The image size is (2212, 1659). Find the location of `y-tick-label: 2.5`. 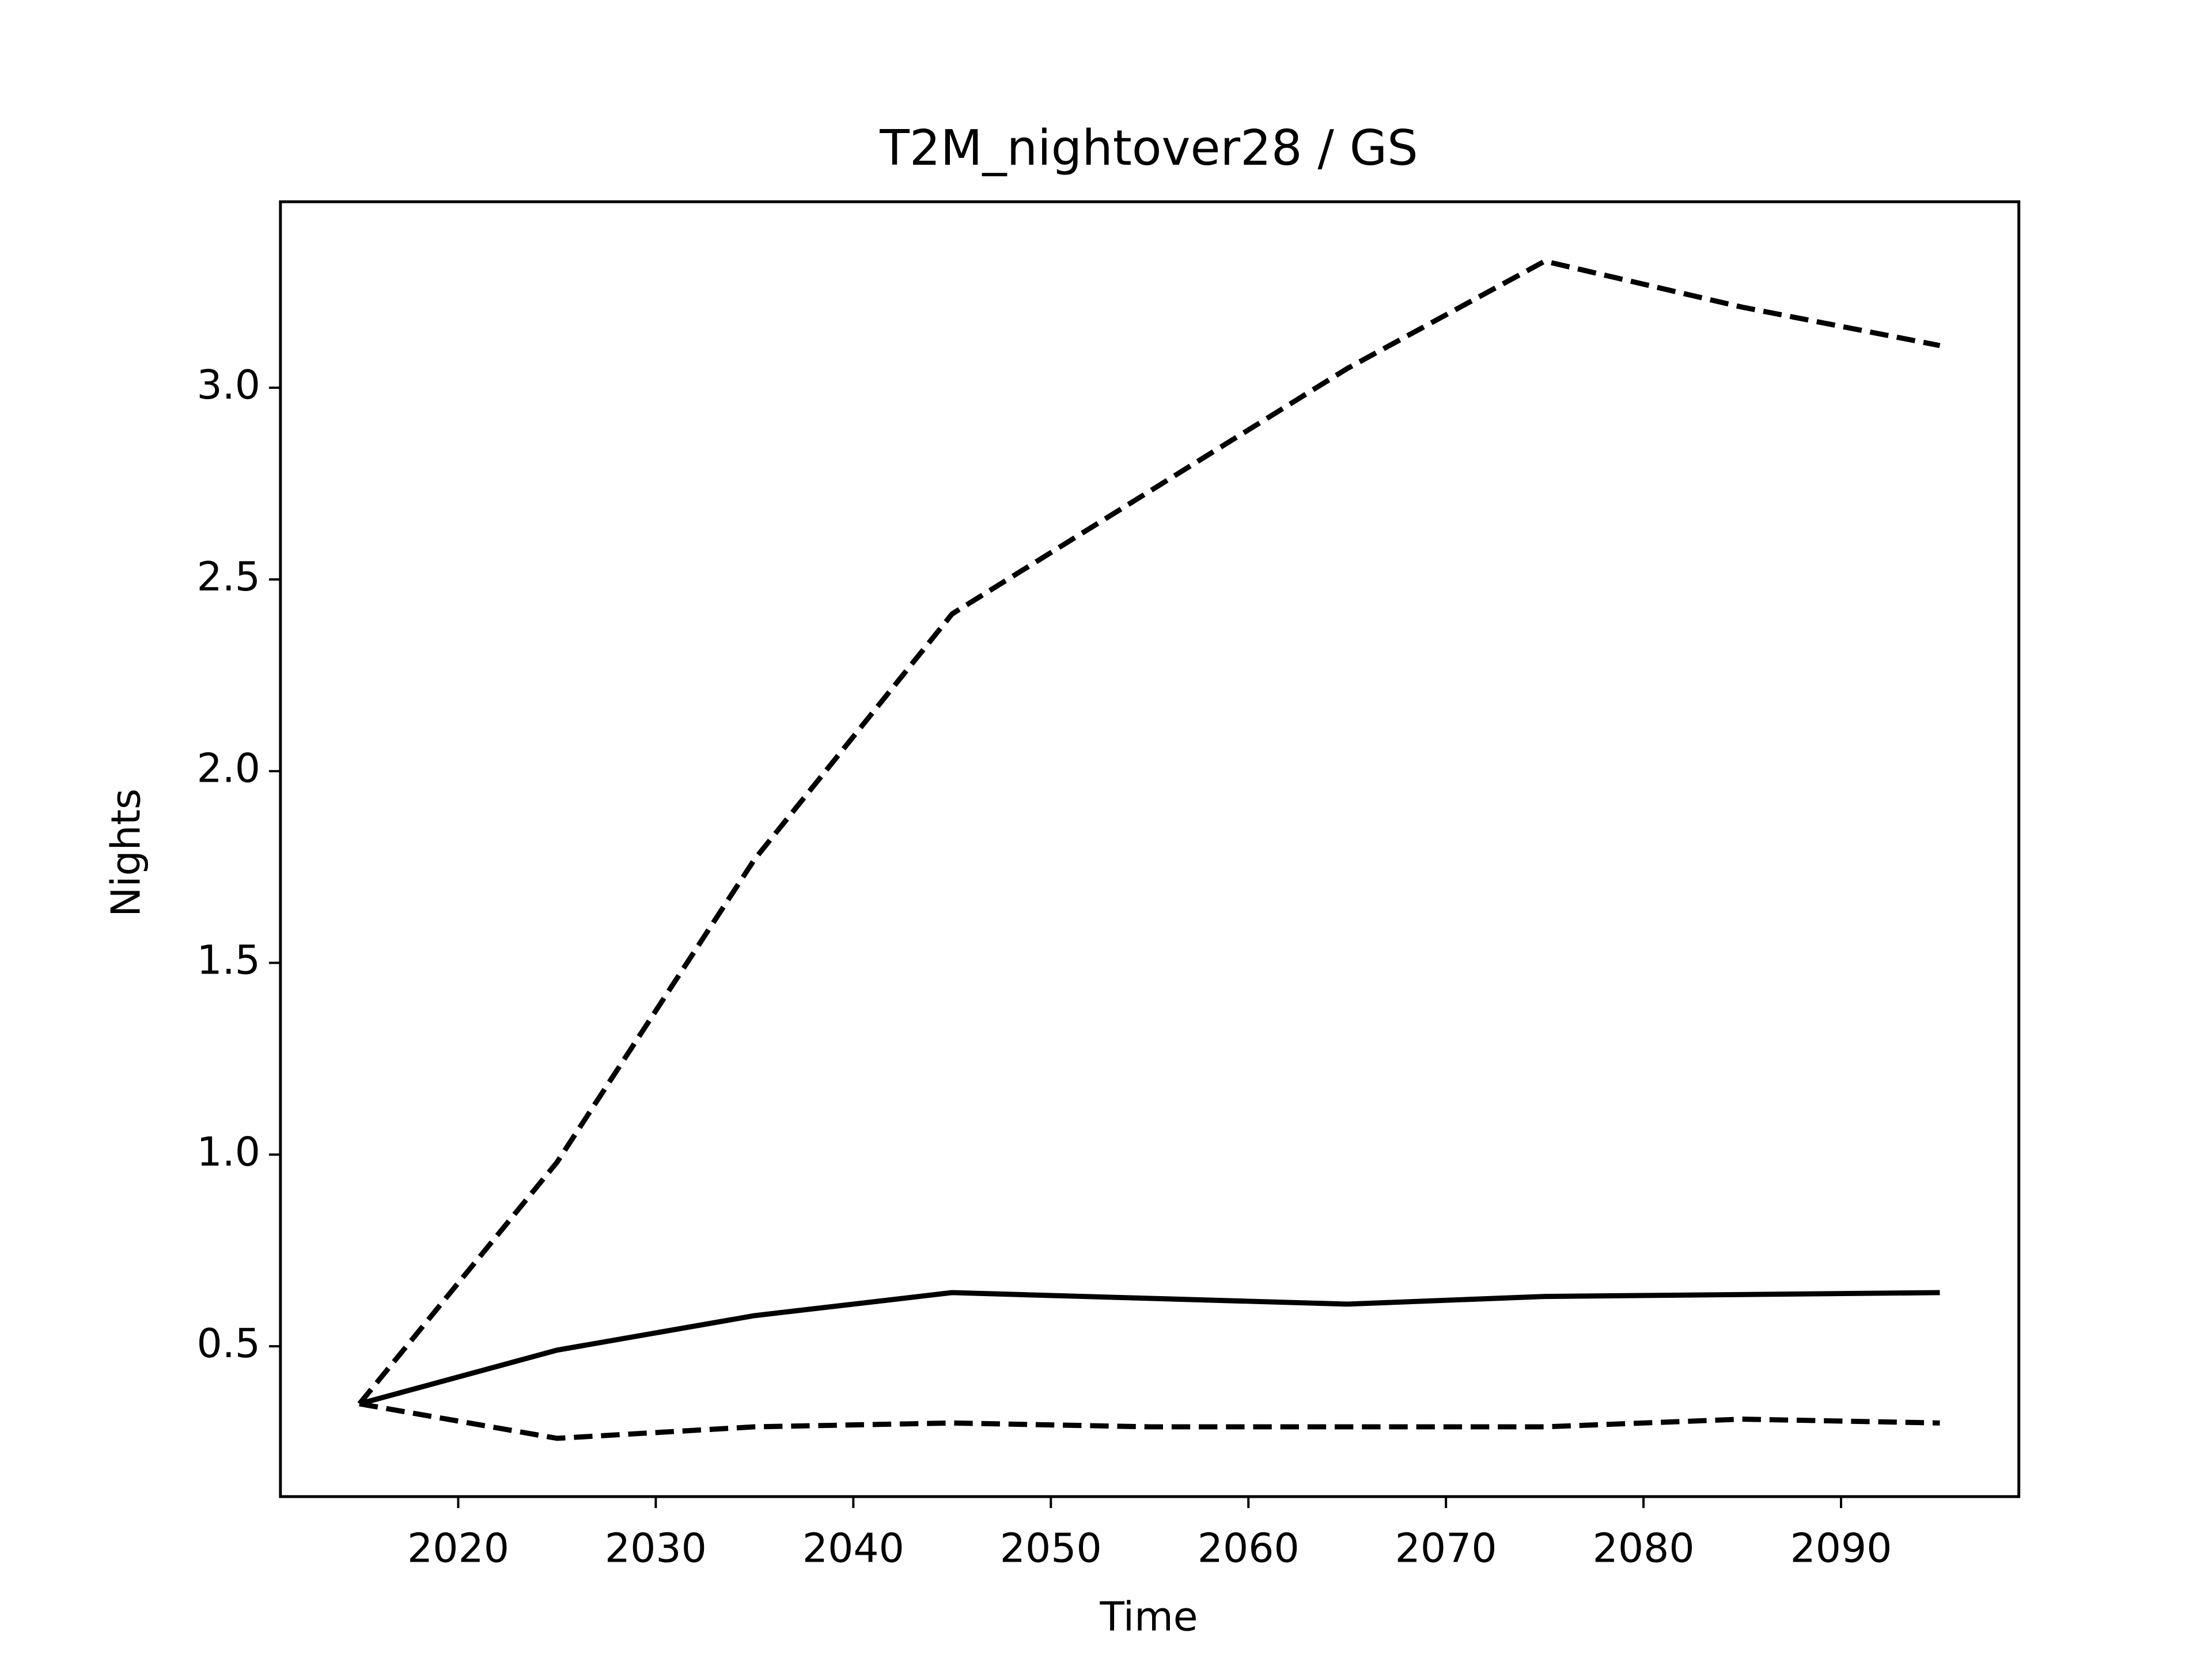

y-tick-label: 2.5 is located at coordinates (228, 577).